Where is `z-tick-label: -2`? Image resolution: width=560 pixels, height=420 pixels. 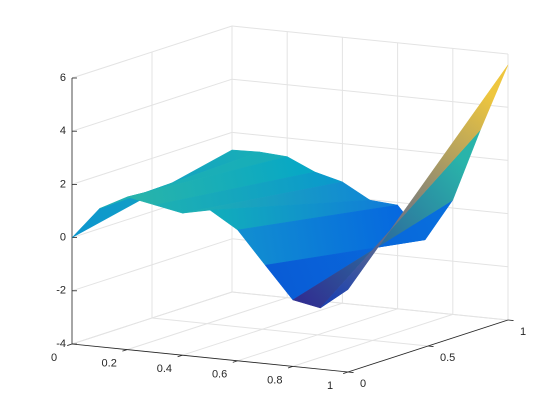 z-tick-label: -2 is located at coordinates (61, 291).